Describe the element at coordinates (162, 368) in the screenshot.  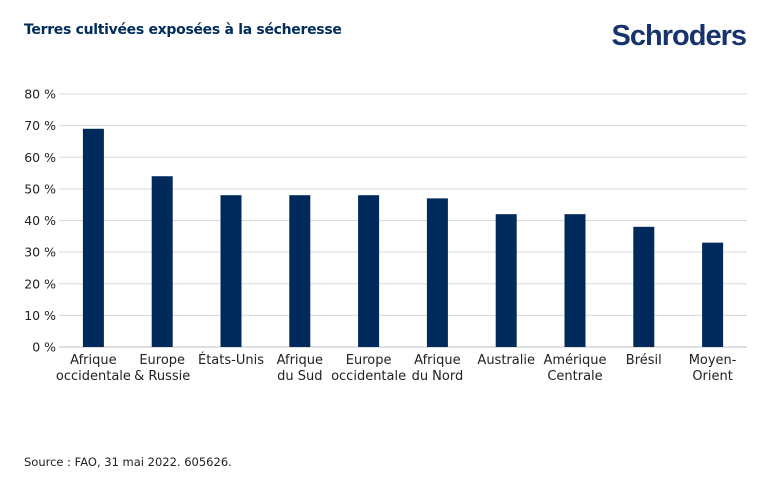
I see `x-tick-label: Europe & Russie` at that location.